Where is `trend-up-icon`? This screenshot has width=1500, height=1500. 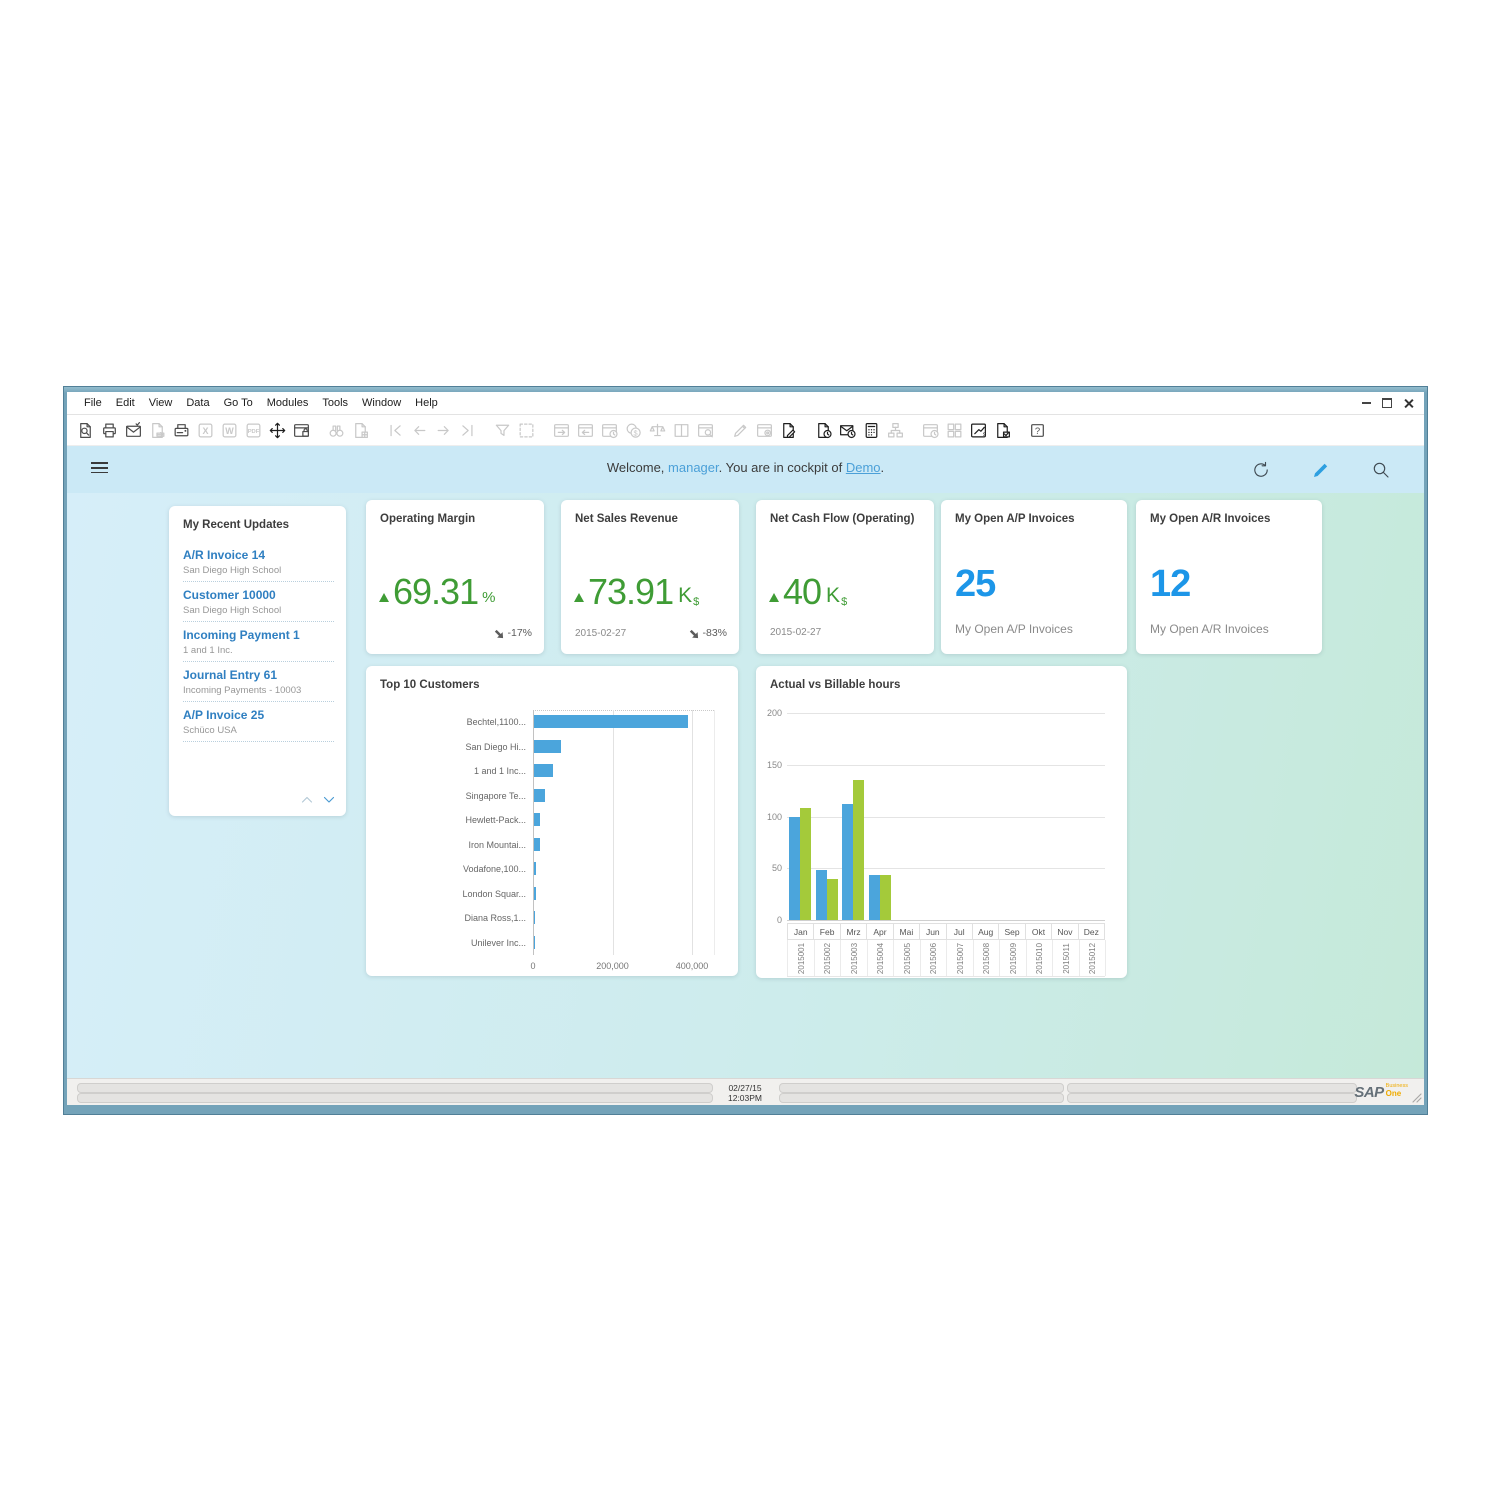 trend-up-icon is located at coordinates (579, 597).